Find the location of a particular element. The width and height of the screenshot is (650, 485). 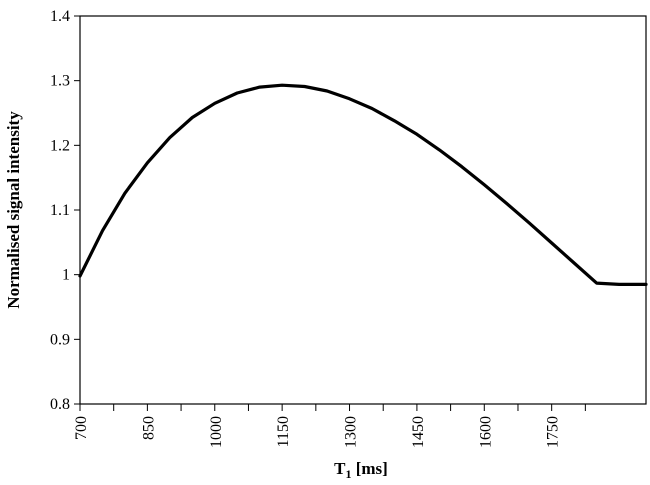

y-tick-label: 0.9 is located at coordinates (60, 339).